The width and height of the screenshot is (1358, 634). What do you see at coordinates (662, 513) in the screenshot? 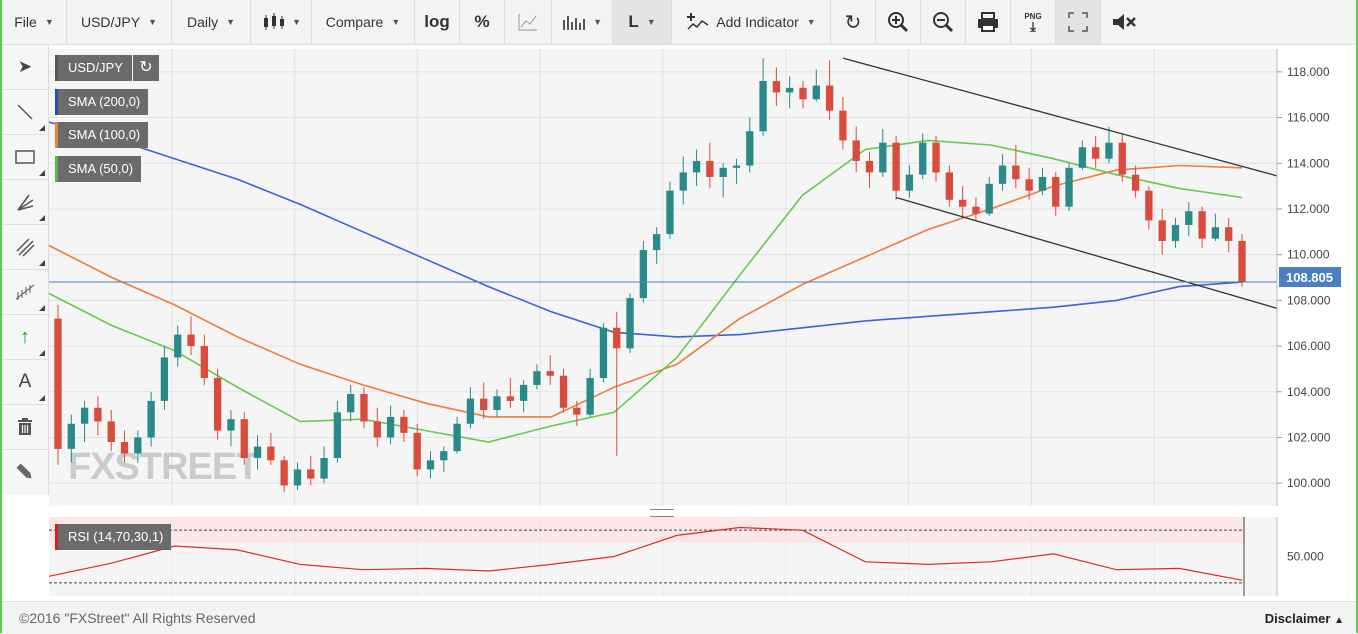
I see `pane-splitter-handle` at bounding box center [662, 513].